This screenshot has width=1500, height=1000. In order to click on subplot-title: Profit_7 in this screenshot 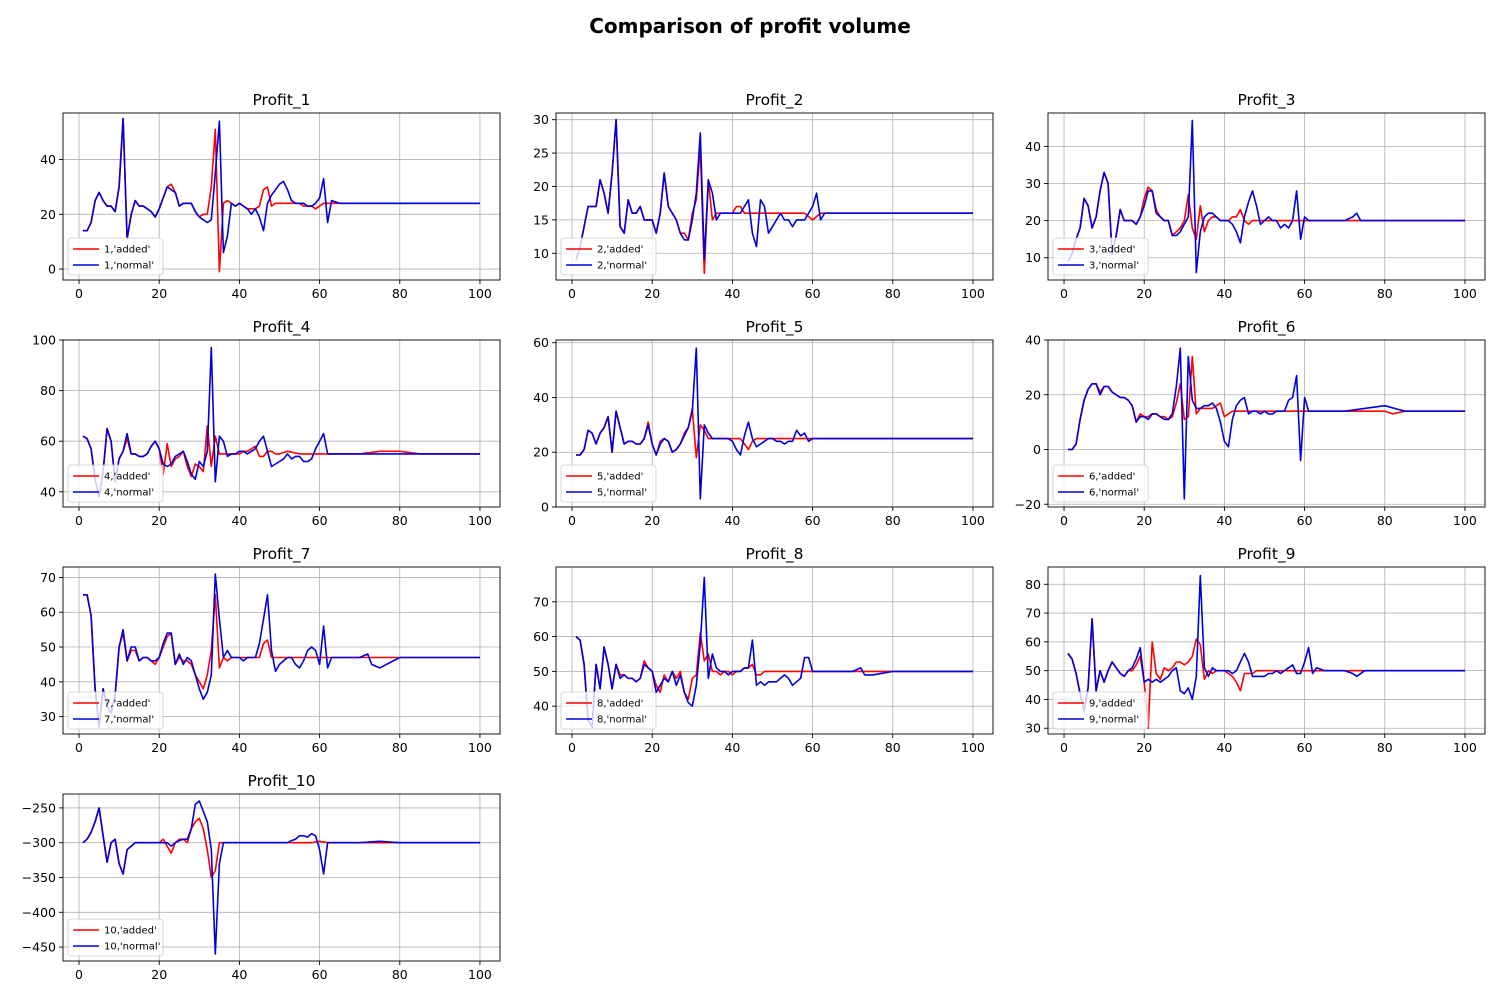, I will do `click(281, 554)`.